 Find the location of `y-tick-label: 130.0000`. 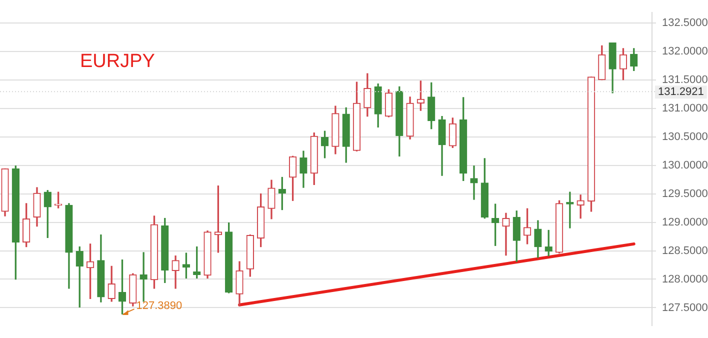

y-tick-label: 130.0000 is located at coordinates (685, 165).